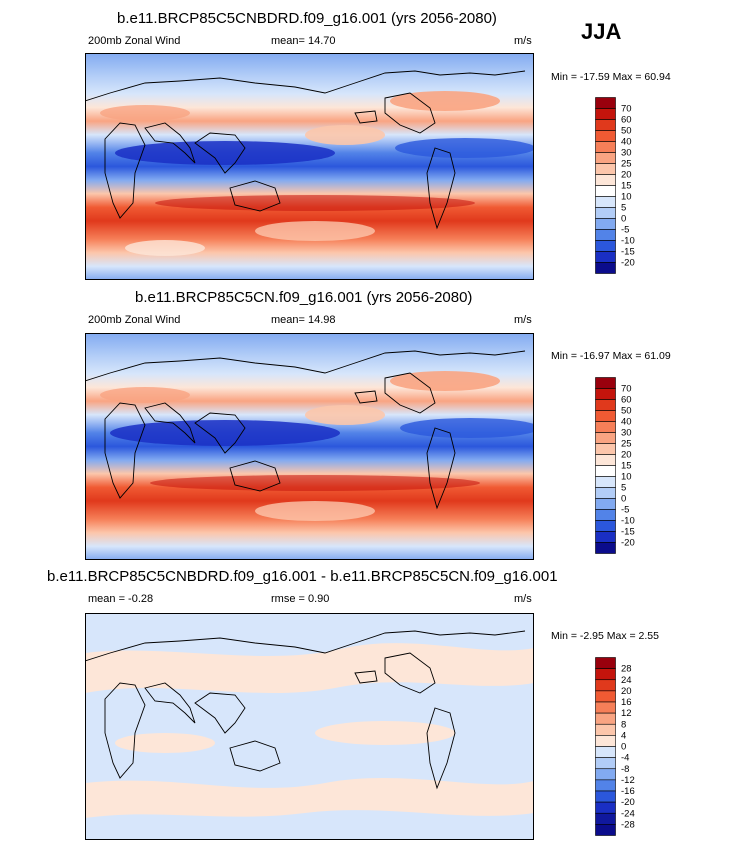 The height and width of the screenshot is (852, 733). Describe the element at coordinates (626, 444) in the screenshot. I see `colorbar-tick-label: 25` at that location.